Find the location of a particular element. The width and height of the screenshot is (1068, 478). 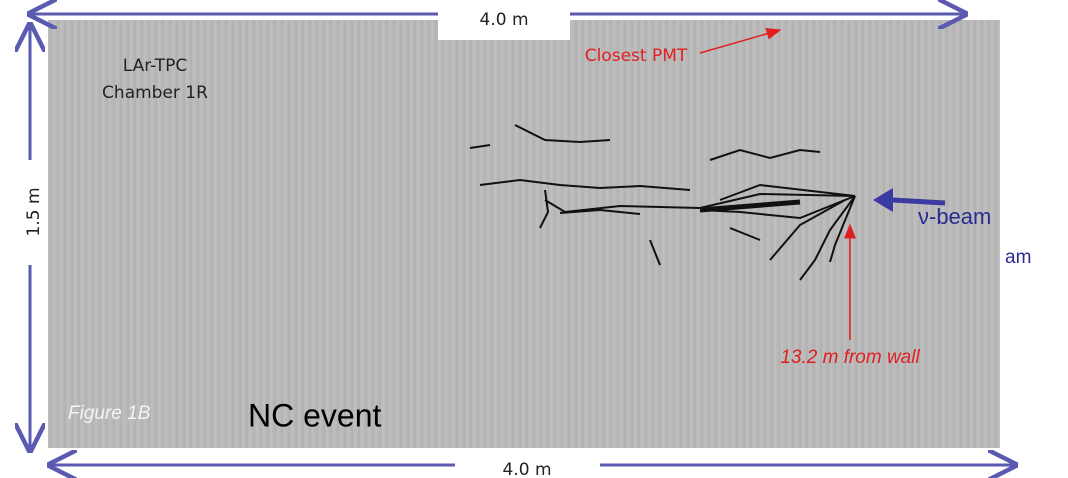

bottom-dimension: 4.0 m is located at coordinates (527, 469).